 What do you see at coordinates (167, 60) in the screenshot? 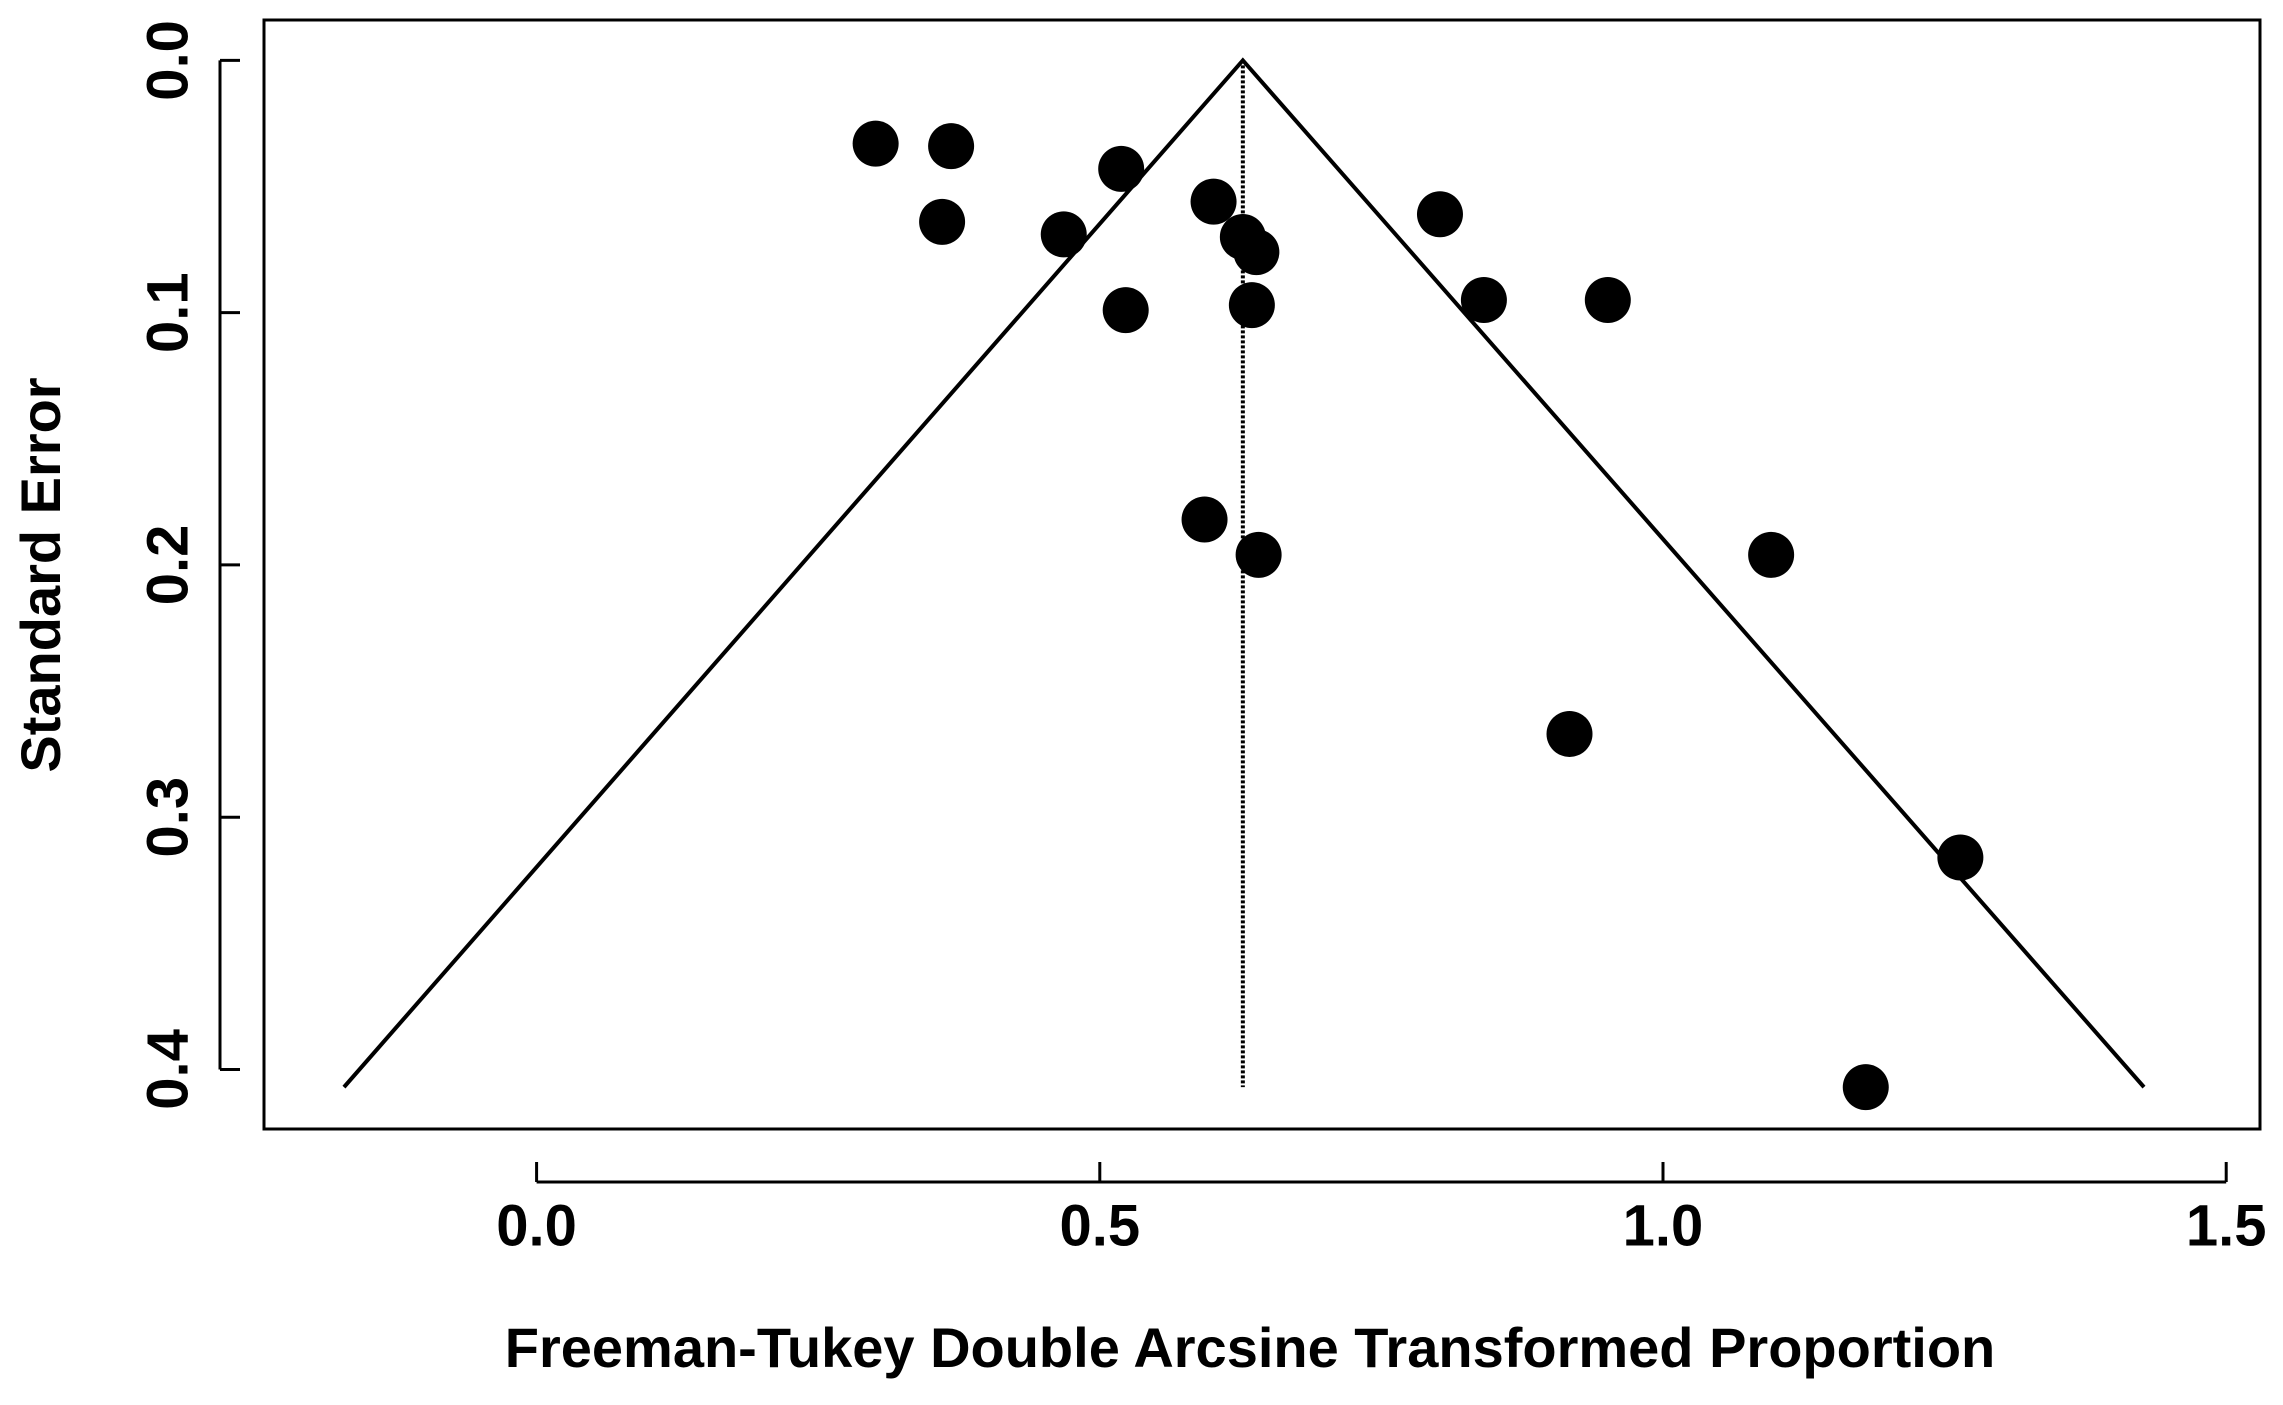
I see `y-tick-label: 0.0` at bounding box center [167, 60].